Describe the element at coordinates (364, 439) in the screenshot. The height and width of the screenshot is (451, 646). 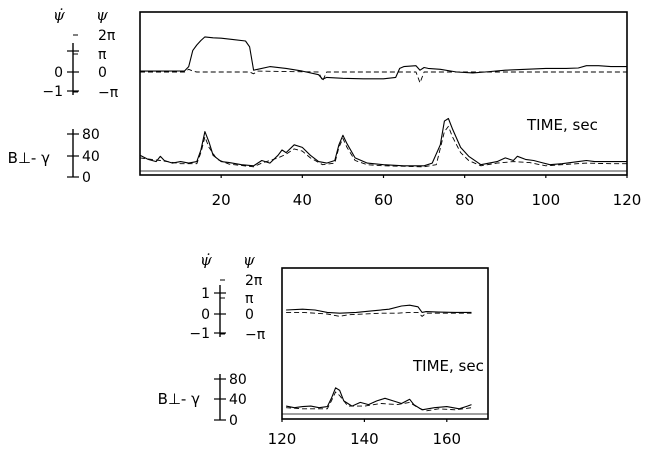
I see `x-tick-label: 140` at that location.